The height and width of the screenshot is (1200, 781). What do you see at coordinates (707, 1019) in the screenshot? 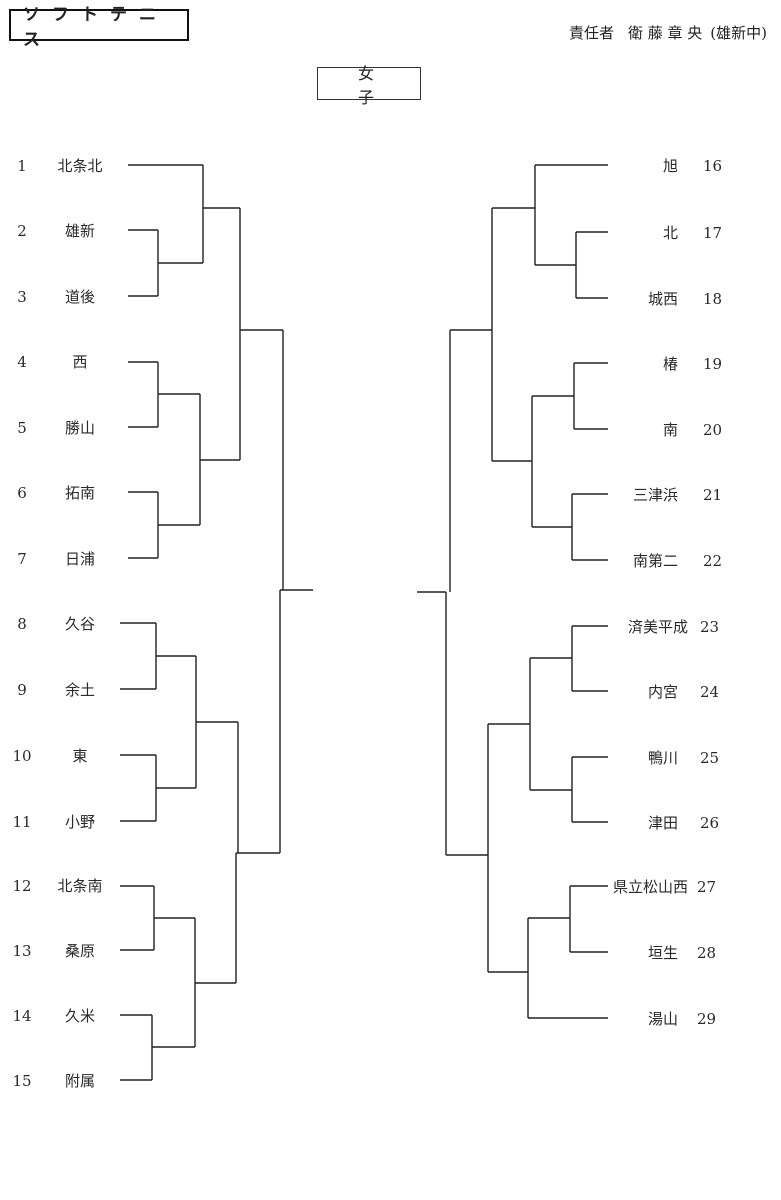
I see `team-number: 29` at bounding box center [707, 1019].